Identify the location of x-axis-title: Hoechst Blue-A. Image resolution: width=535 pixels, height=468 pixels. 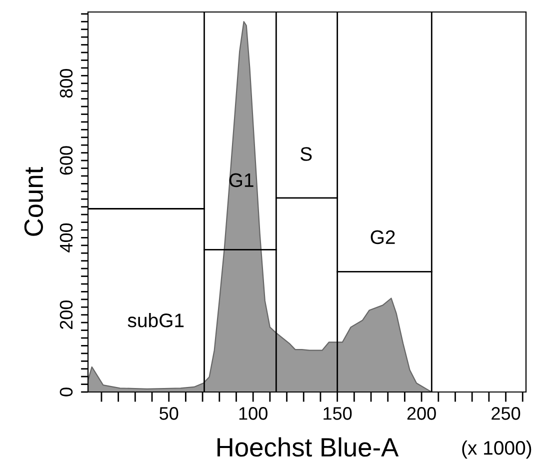
(308, 447).